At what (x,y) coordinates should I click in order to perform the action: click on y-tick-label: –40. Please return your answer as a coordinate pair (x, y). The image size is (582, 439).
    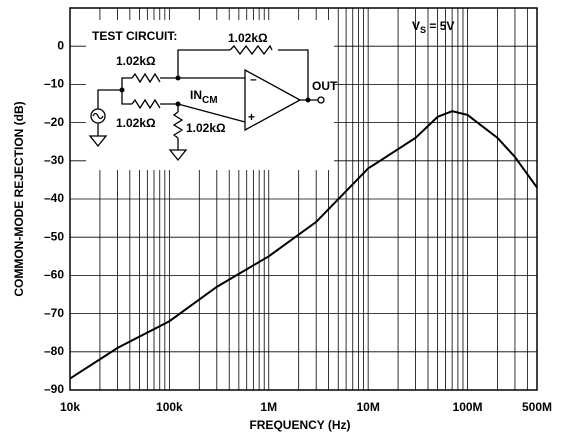
    Looking at the image, I should click on (54, 198).